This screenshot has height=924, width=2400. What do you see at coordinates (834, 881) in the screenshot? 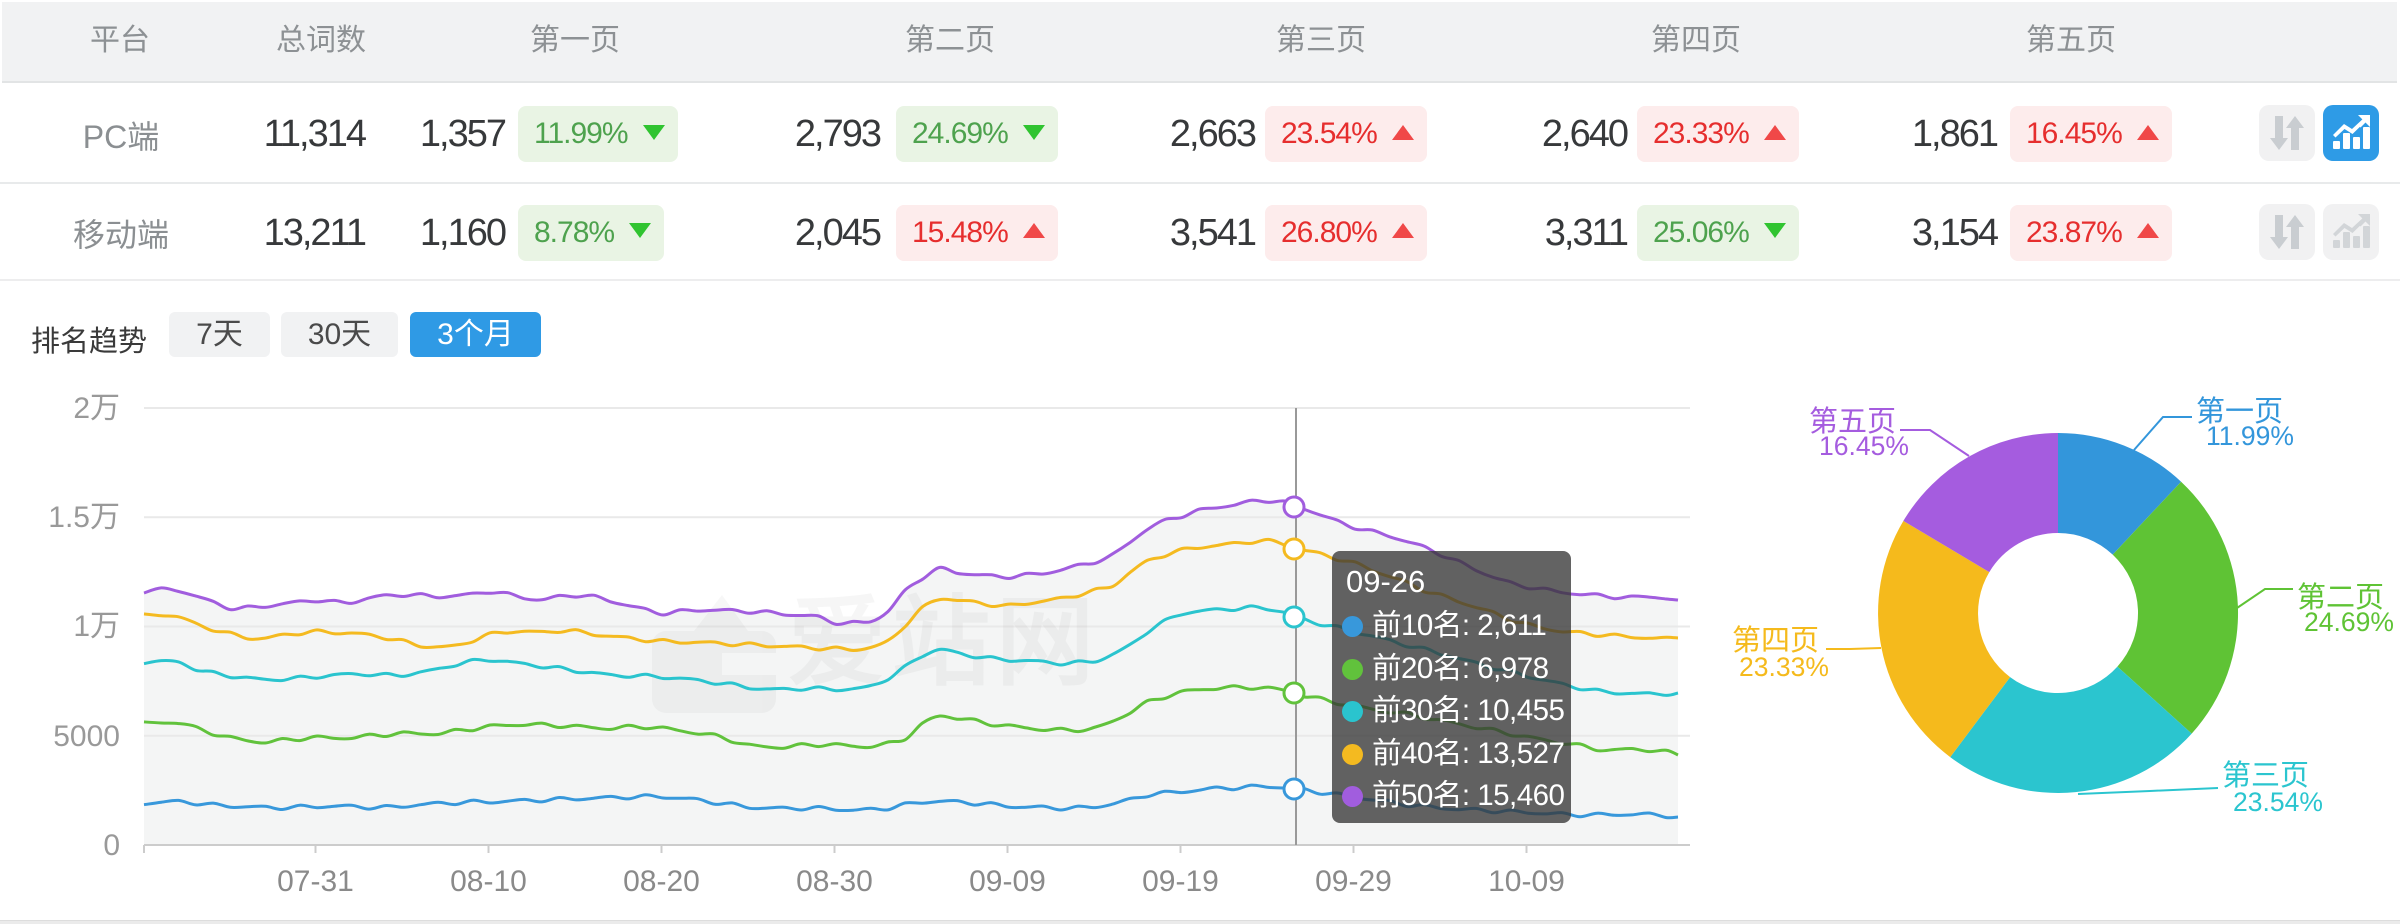
I see `svg-text: 08-30` at bounding box center [834, 881].